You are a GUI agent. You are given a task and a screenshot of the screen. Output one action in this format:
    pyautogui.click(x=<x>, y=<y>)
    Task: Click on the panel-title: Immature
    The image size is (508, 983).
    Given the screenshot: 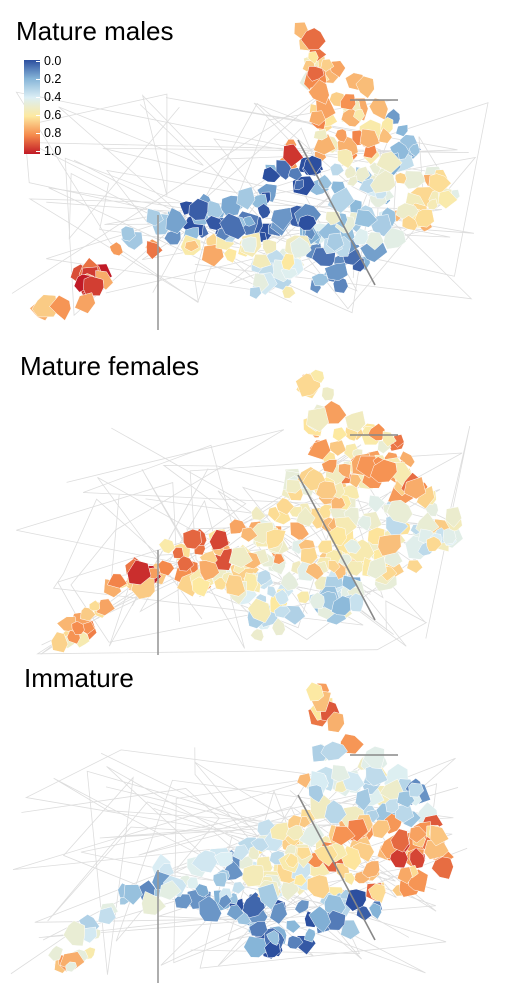 What is the action you would take?
    pyautogui.click(x=79, y=678)
    